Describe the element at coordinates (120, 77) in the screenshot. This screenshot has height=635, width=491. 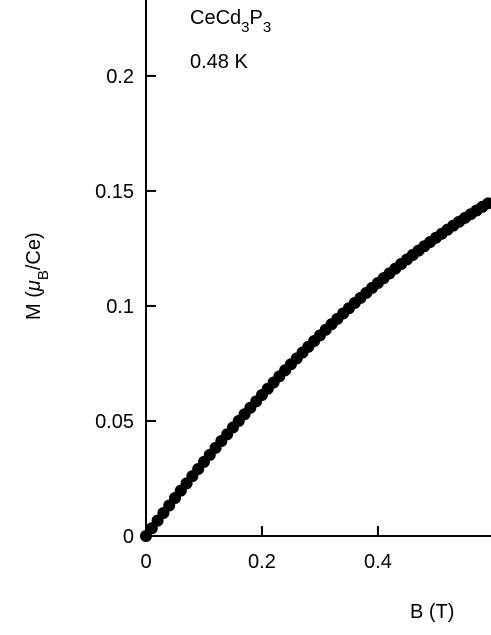
I see `y-tick-label: 0.2` at that location.